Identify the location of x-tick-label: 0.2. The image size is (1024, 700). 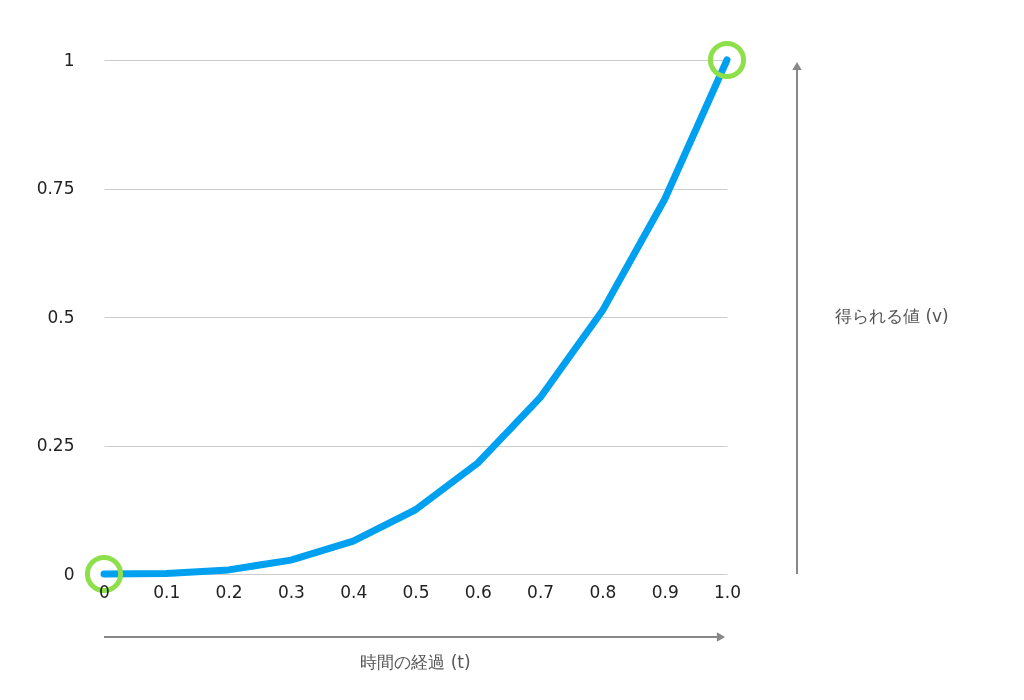
(229, 591).